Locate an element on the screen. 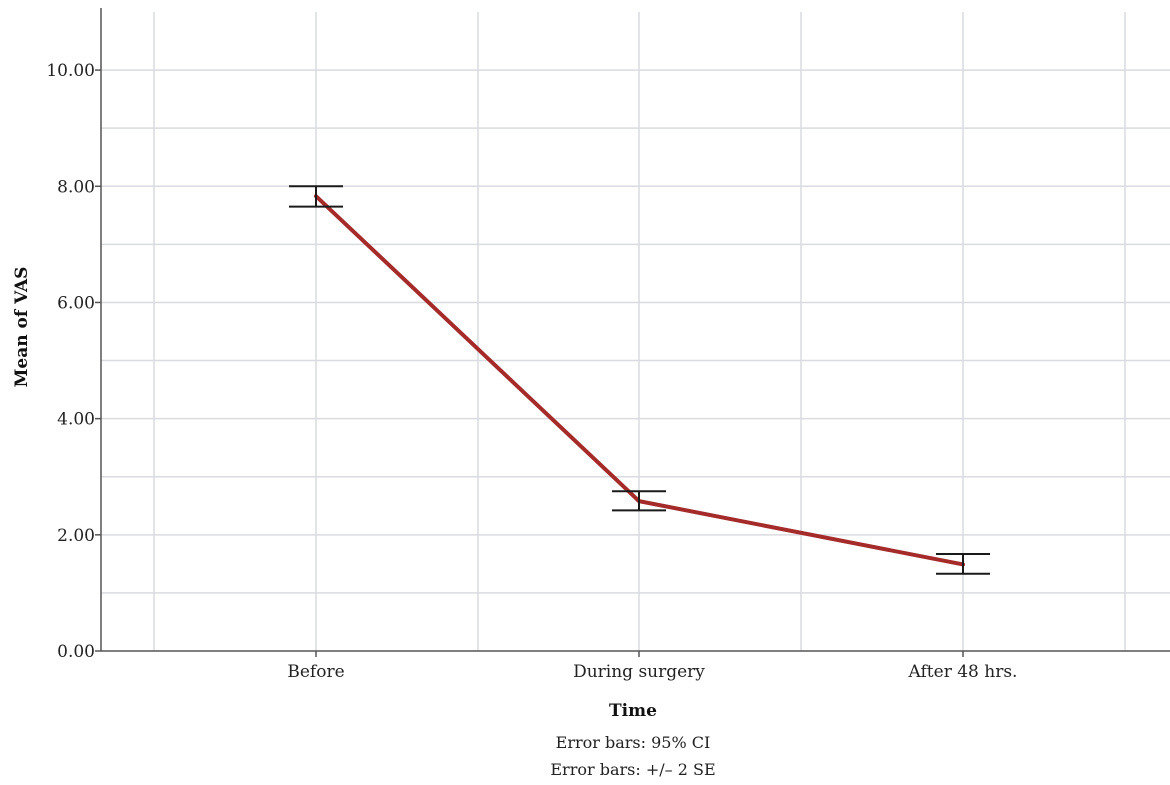  y-tick-labels: 0.00 2.00 4.00 6.00 8.00 10.00 is located at coordinates (70, 361).